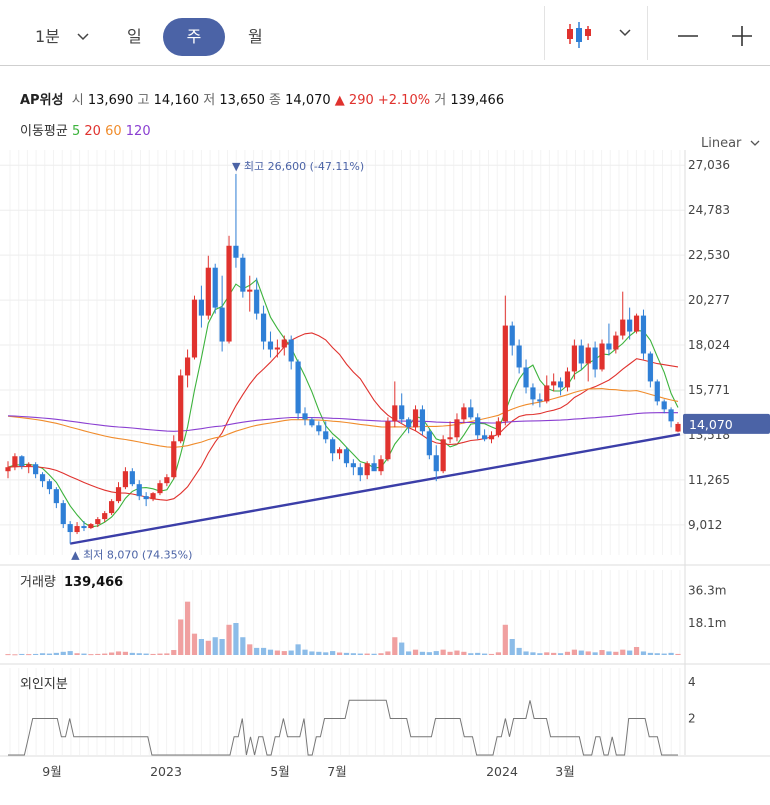  Describe the element at coordinates (77, 100) in the screenshot. I see `open-label: 시` at that location.